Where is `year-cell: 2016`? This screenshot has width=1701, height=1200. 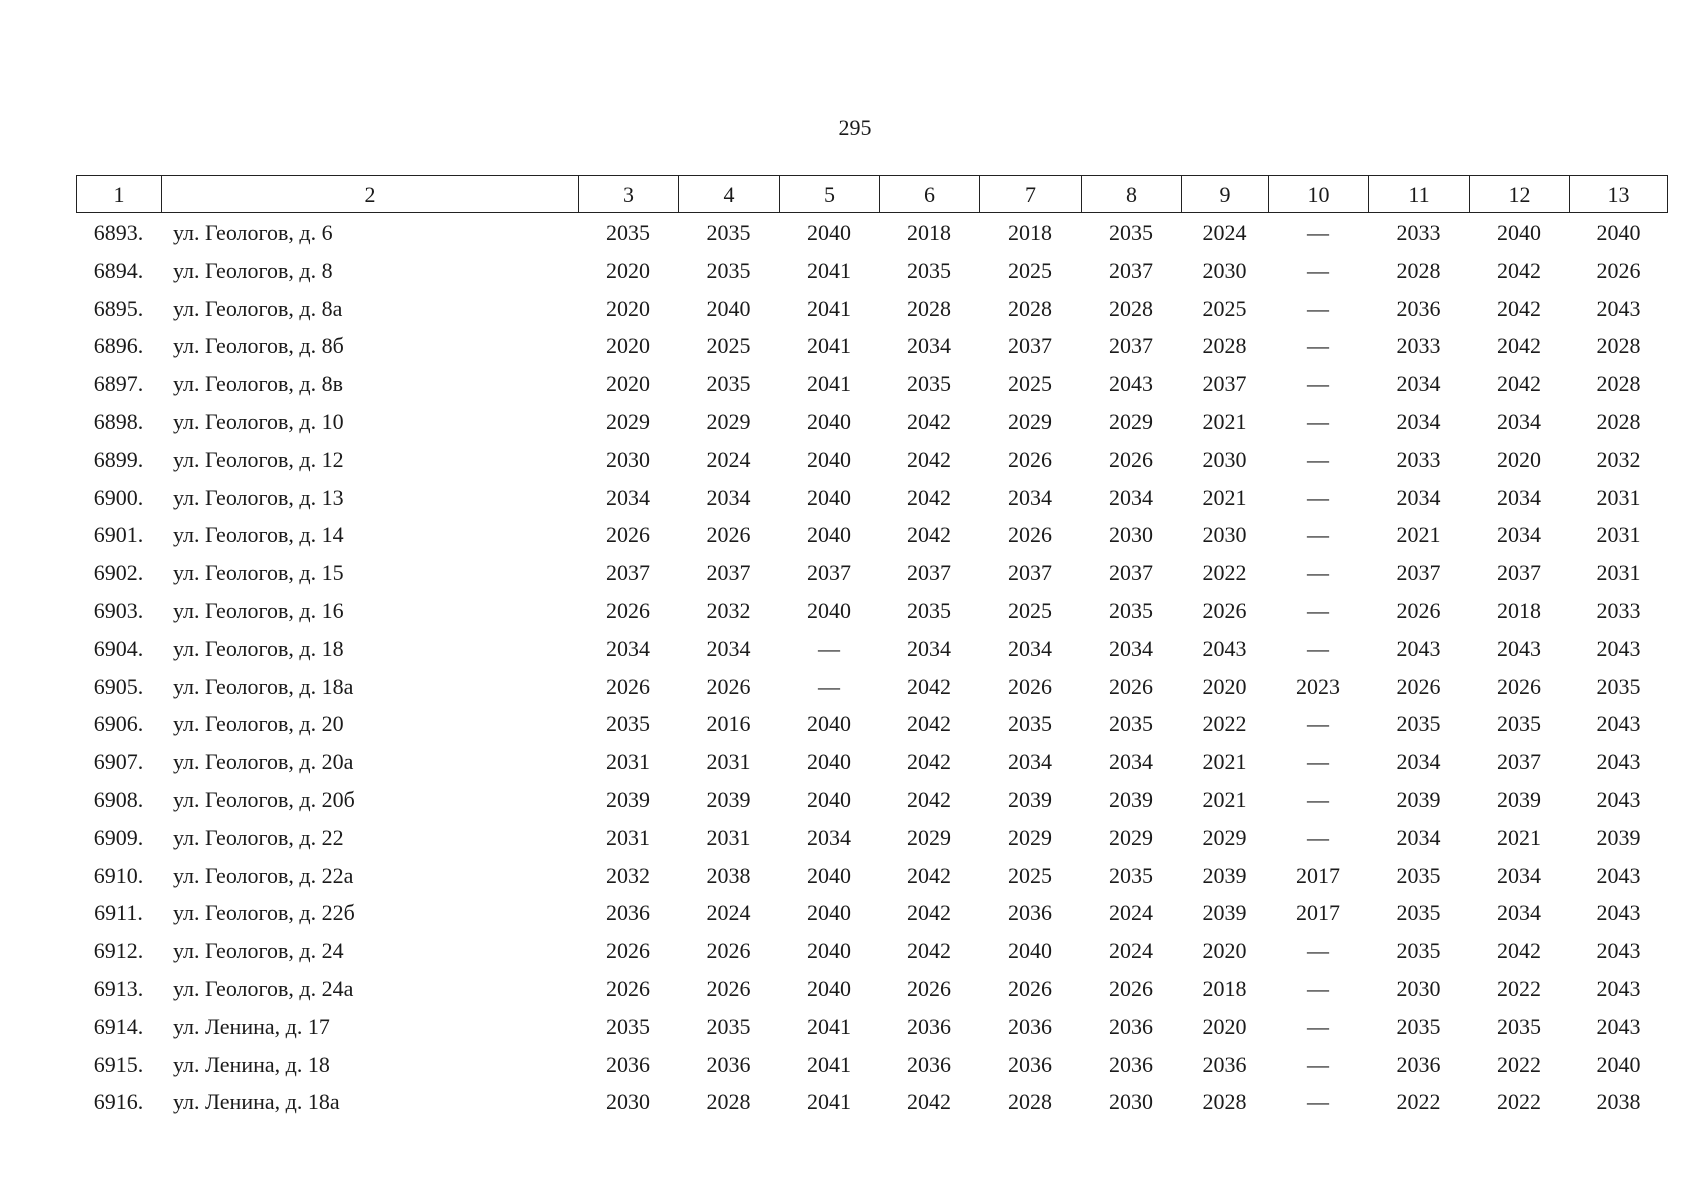 year-cell: 2016 is located at coordinates (728, 724).